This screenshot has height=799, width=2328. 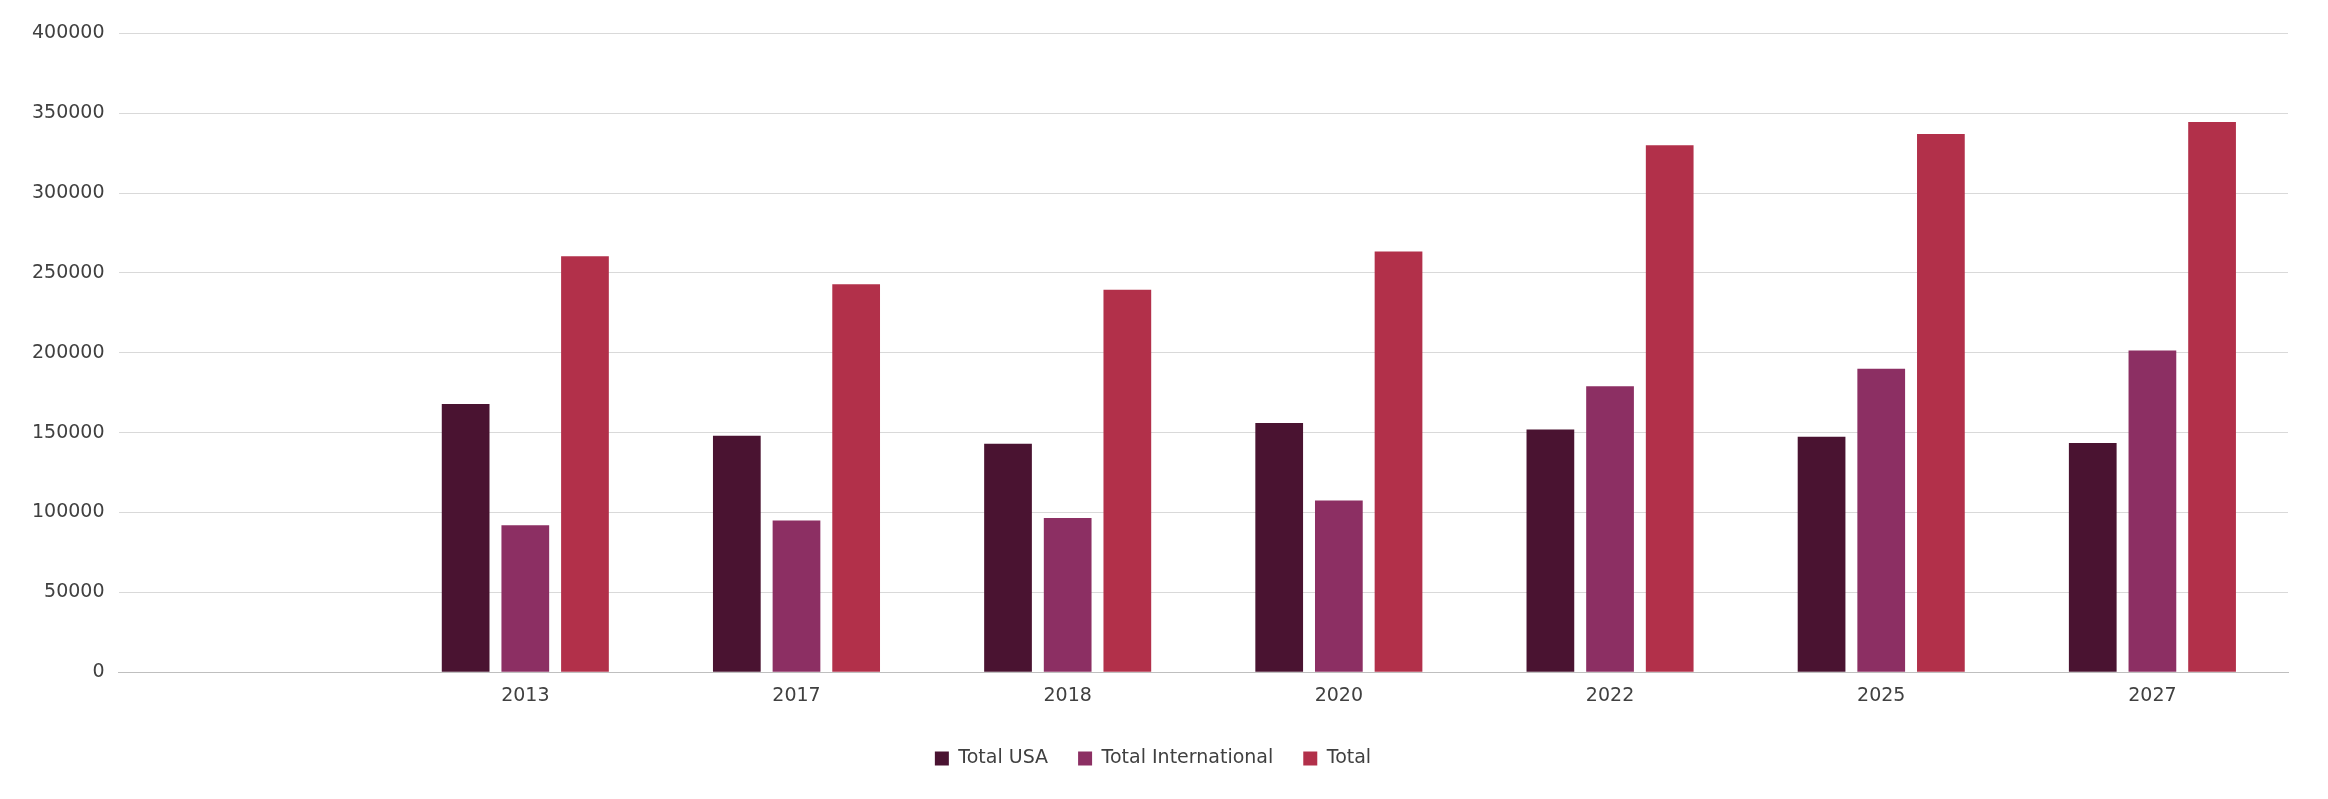 I want to click on legend-label: Total USA, so click(x=1003, y=756).